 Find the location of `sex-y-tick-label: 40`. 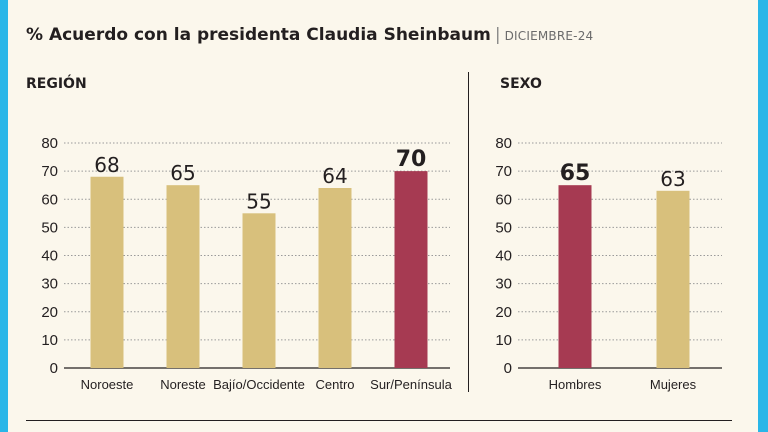

sex-y-tick-label: 40 is located at coordinates (503, 256).